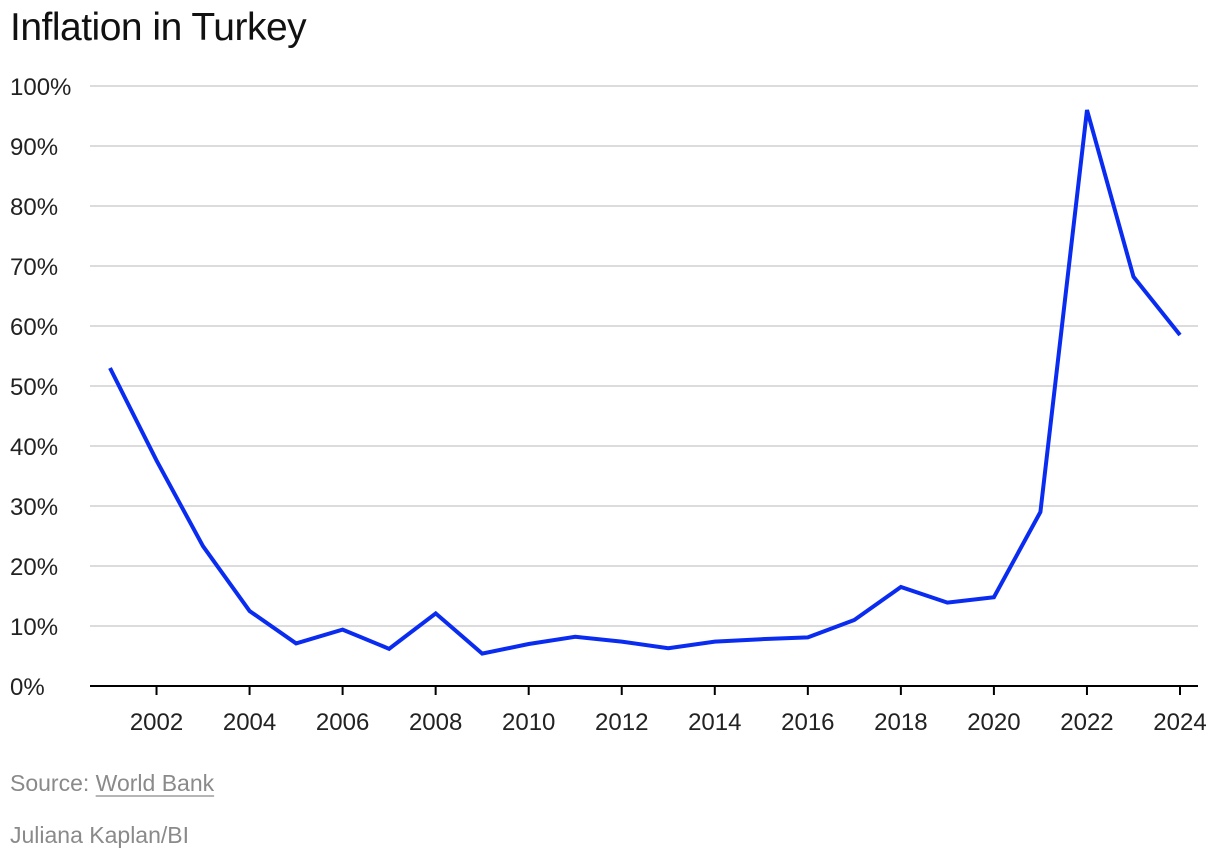  I want to click on x-tick-label: 2008, so click(435, 722).